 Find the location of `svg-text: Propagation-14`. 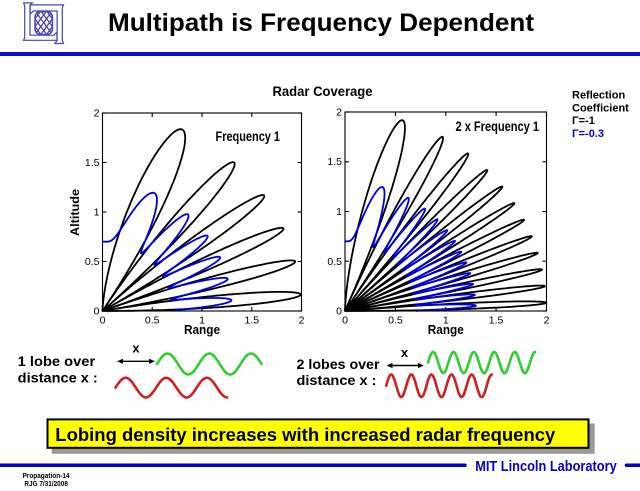

svg-text: Propagation-14 is located at coordinates (46, 476).